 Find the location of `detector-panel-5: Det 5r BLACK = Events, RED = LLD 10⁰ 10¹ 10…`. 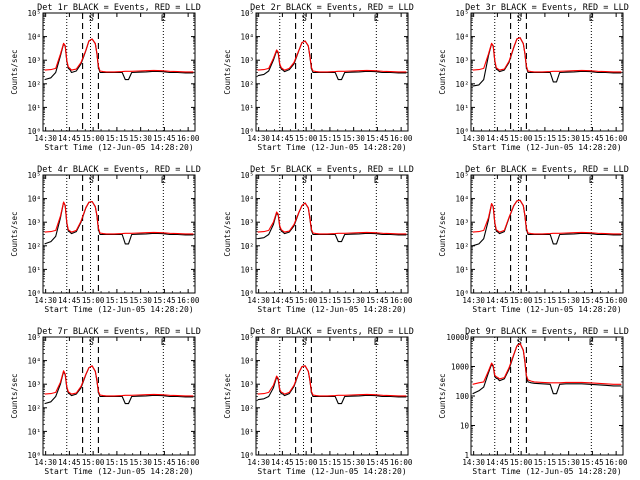

detector-panel-5: Det 5r BLACK = Events, RED = LLD 10⁰ 10¹ 10… is located at coordinates (318, 239).